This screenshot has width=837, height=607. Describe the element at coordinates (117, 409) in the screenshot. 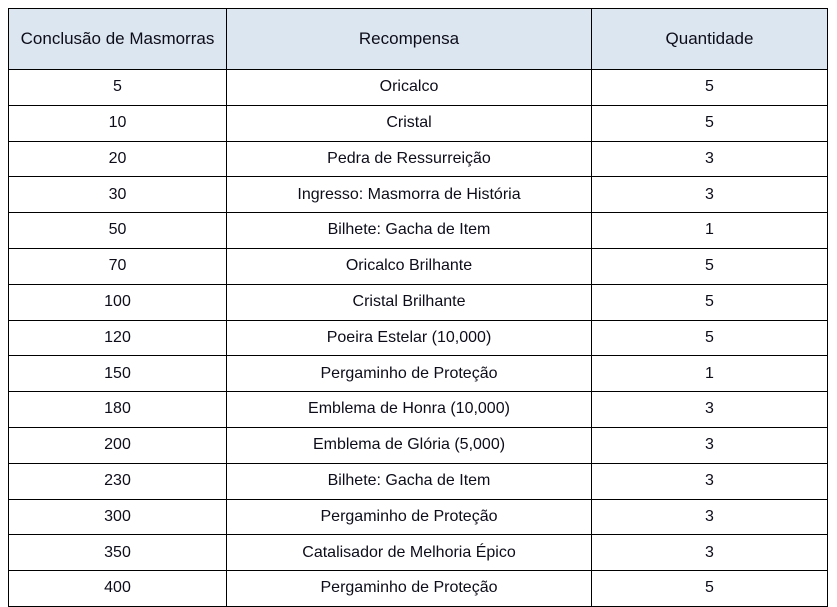

I see `cell-dungeon-clears: 180` at that location.